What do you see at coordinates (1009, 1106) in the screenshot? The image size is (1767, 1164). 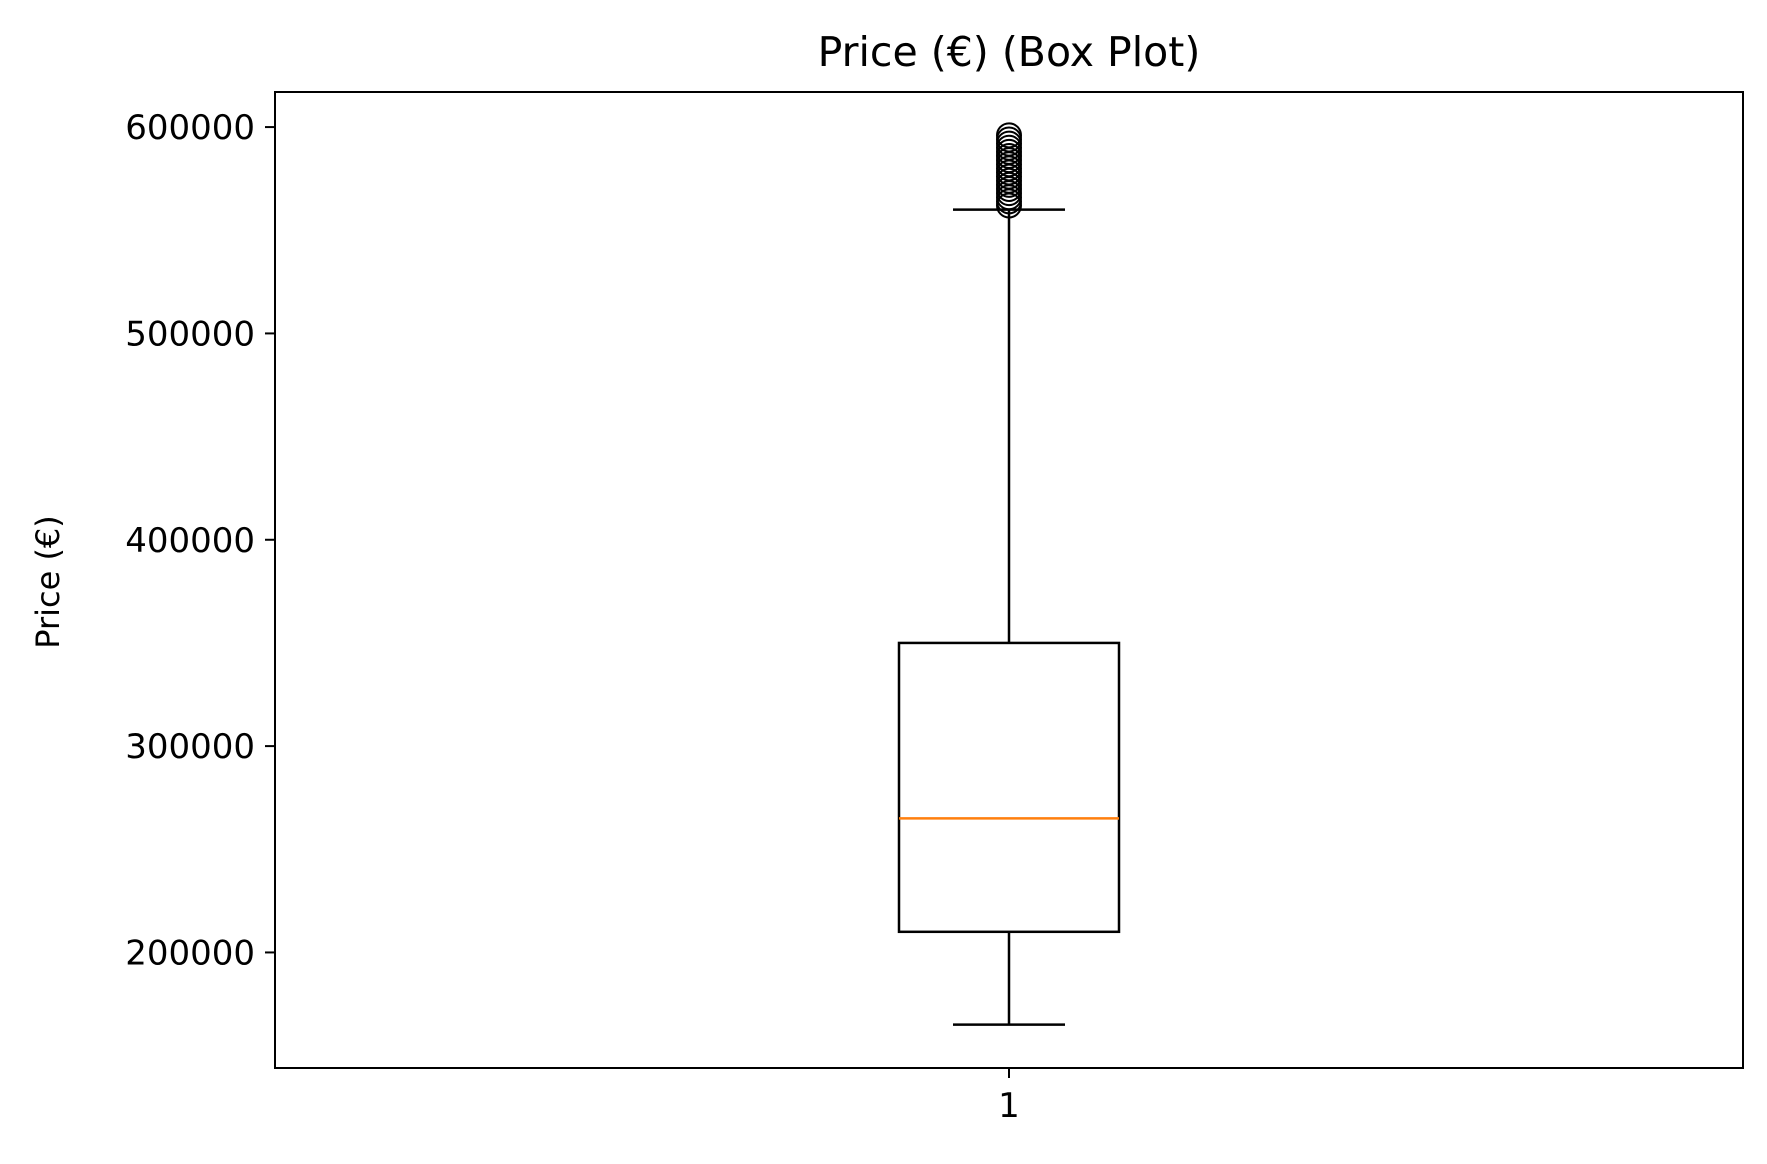 I see `x-tick-label: 1` at bounding box center [1009, 1106].